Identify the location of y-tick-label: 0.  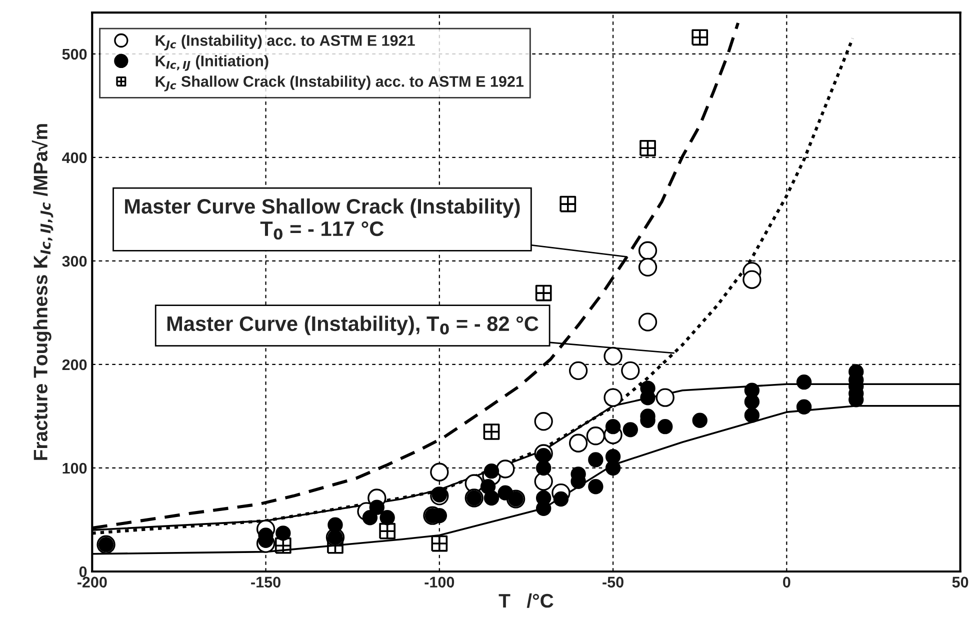
(83, 572).